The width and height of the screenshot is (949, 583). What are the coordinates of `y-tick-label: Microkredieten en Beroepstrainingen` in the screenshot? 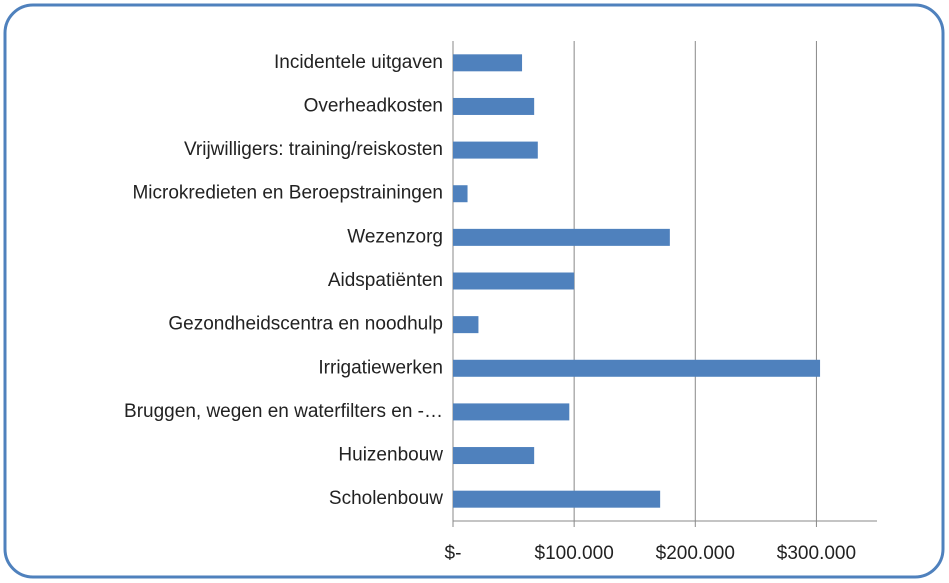 It's located at (287, 193).